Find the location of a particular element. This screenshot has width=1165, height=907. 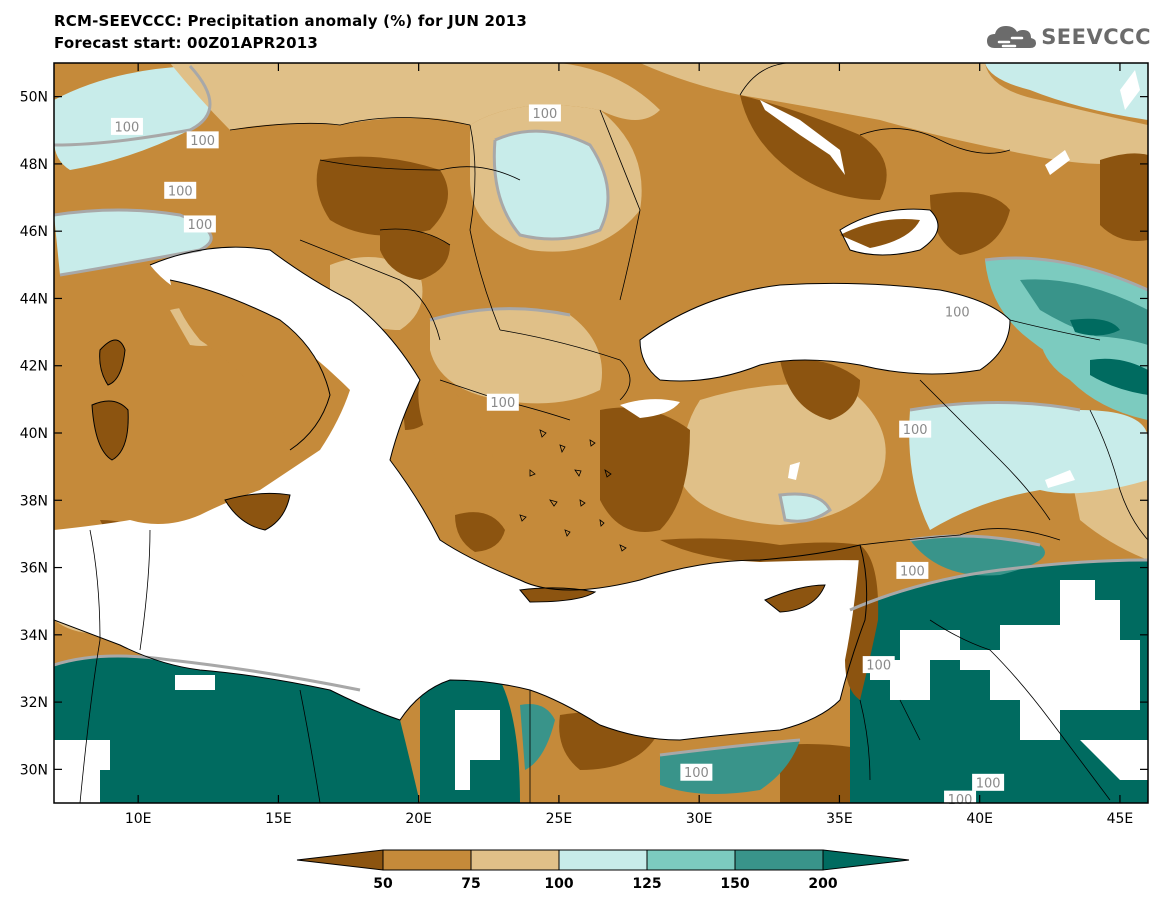

lon-tick-label: 15E is located at coordinates (278, 819).